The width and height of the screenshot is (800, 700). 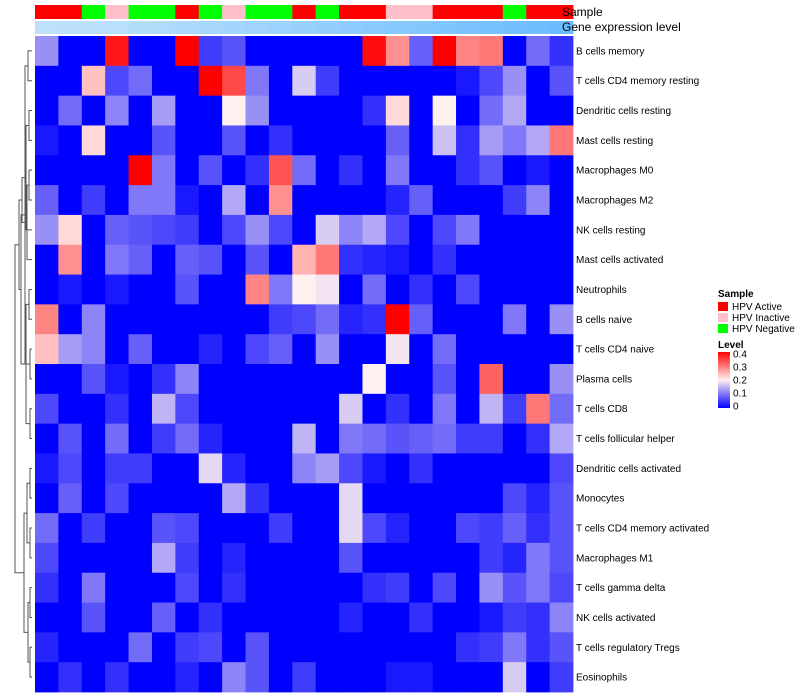 What do you see at coordinates (30, 424) in the screenshot?
I see `dendrogram-branch` at bounding box center [30, 424].